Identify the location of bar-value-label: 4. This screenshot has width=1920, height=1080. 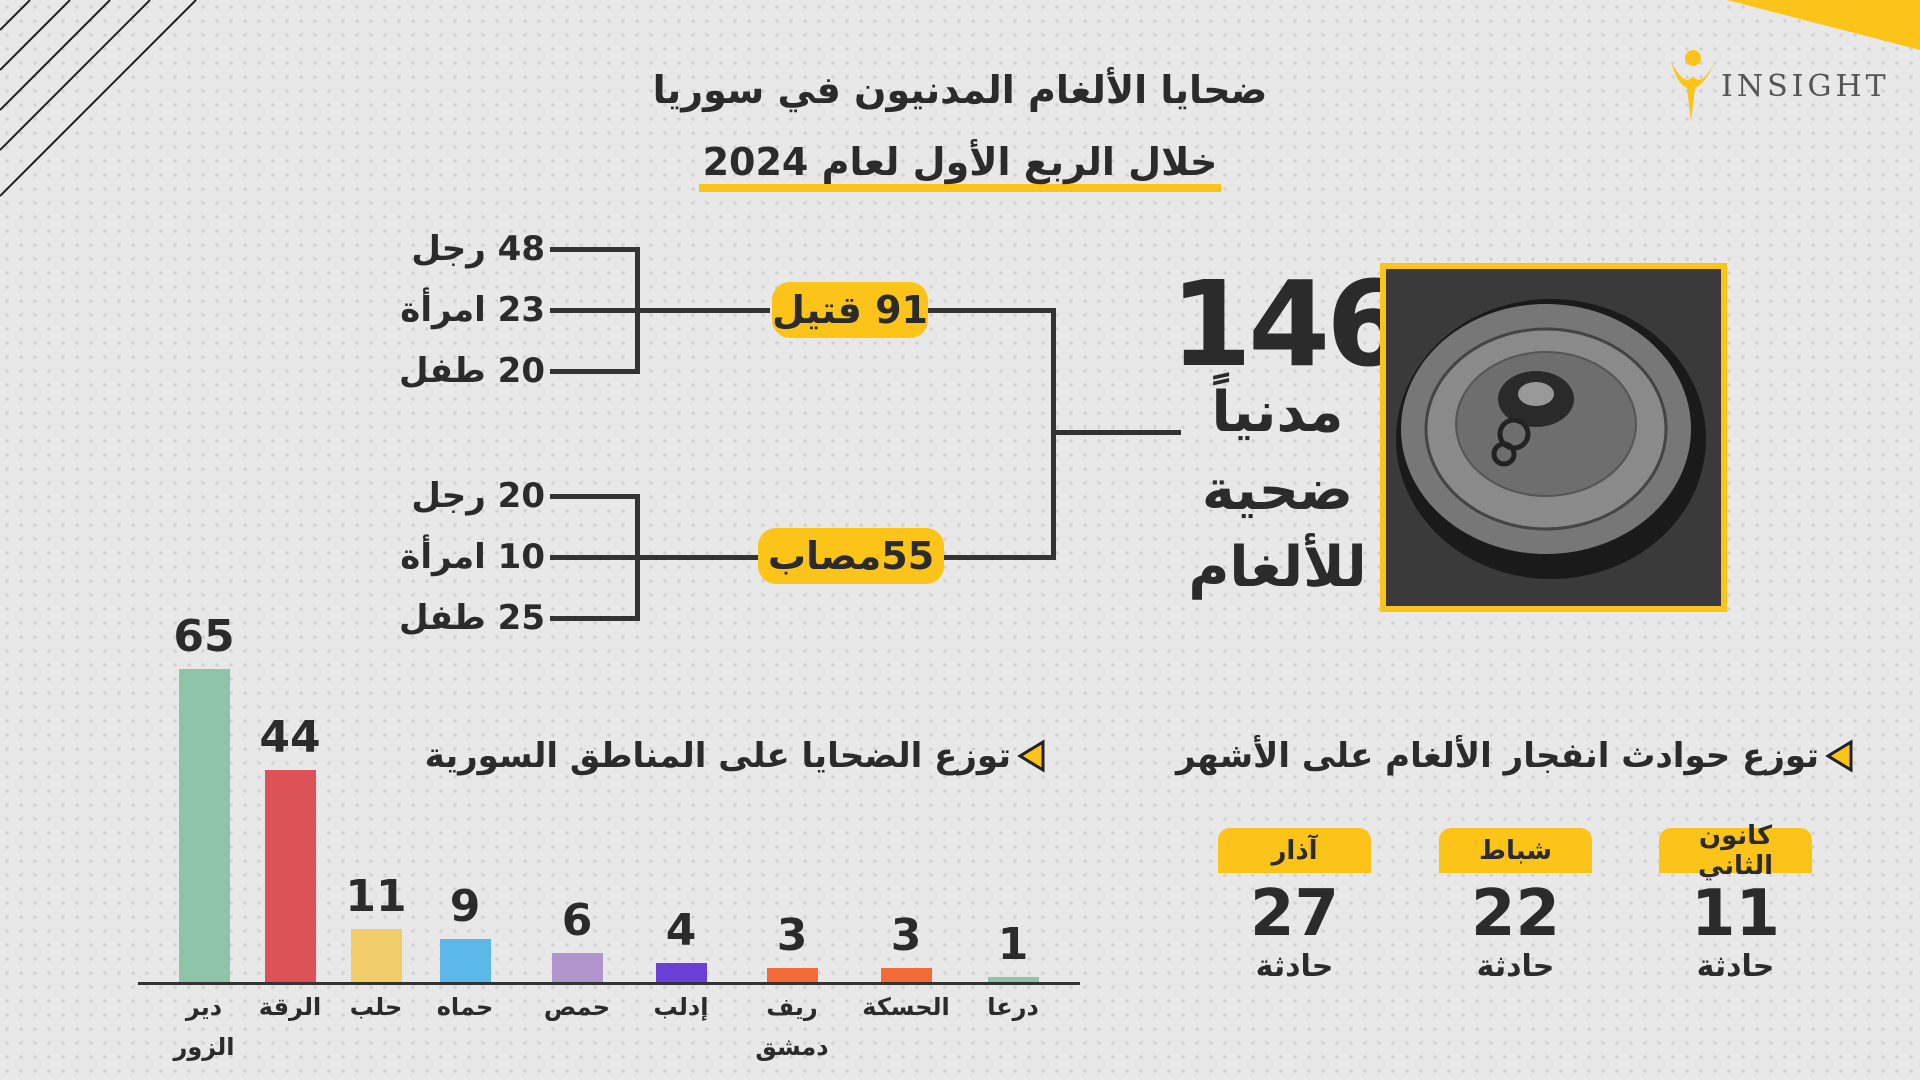
(681, 930).